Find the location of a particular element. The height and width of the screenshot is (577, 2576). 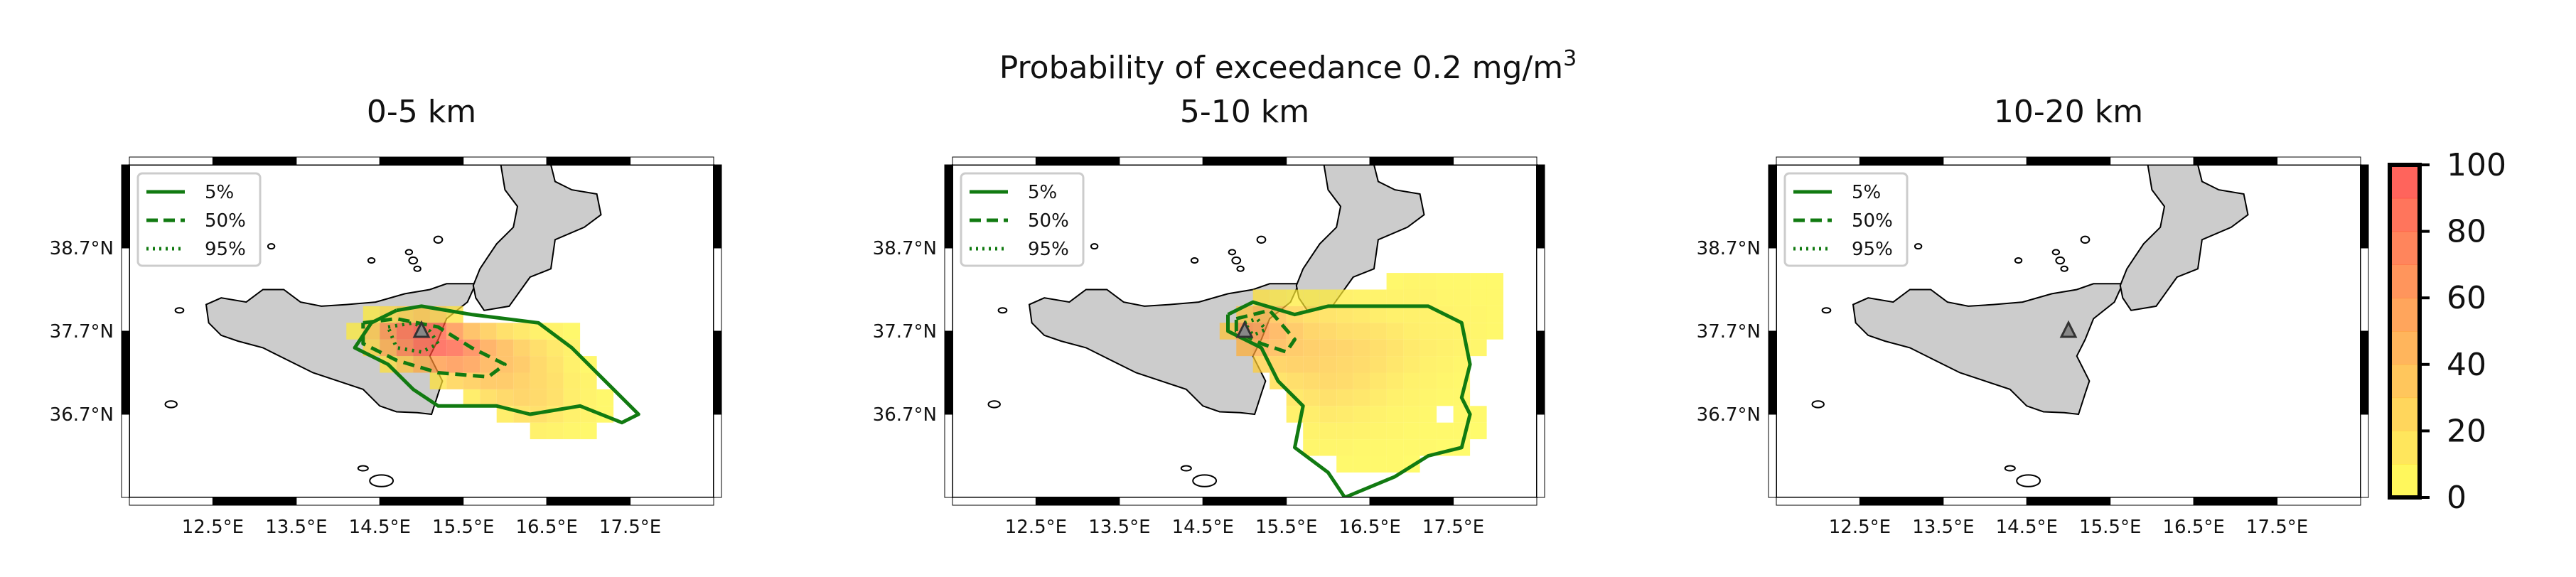

y-tick-label: 38.7°N is located at coordinates (905, 248).